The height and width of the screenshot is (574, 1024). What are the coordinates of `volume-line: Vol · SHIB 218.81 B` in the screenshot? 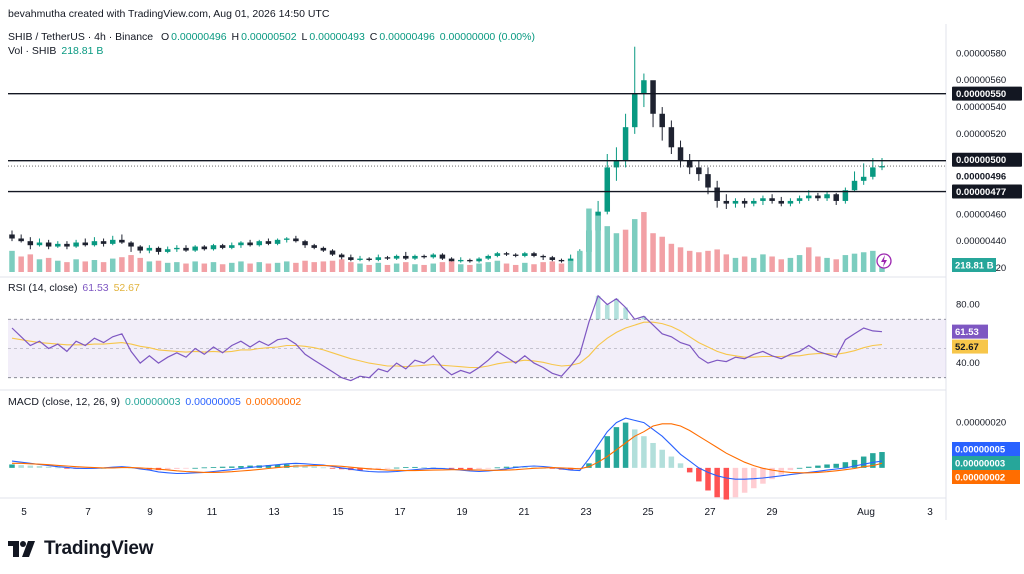 It's located at (56, 51).